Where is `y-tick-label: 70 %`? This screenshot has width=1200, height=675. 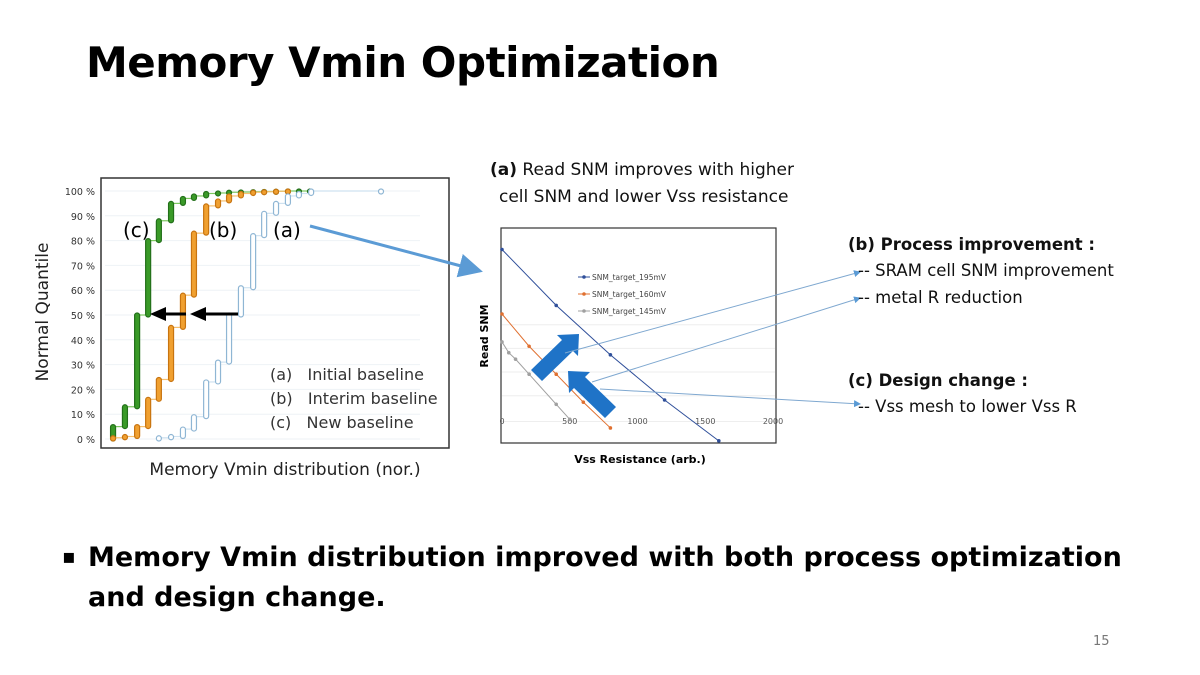
y-tick-label: 70 % is located at coordinates (83, 266).